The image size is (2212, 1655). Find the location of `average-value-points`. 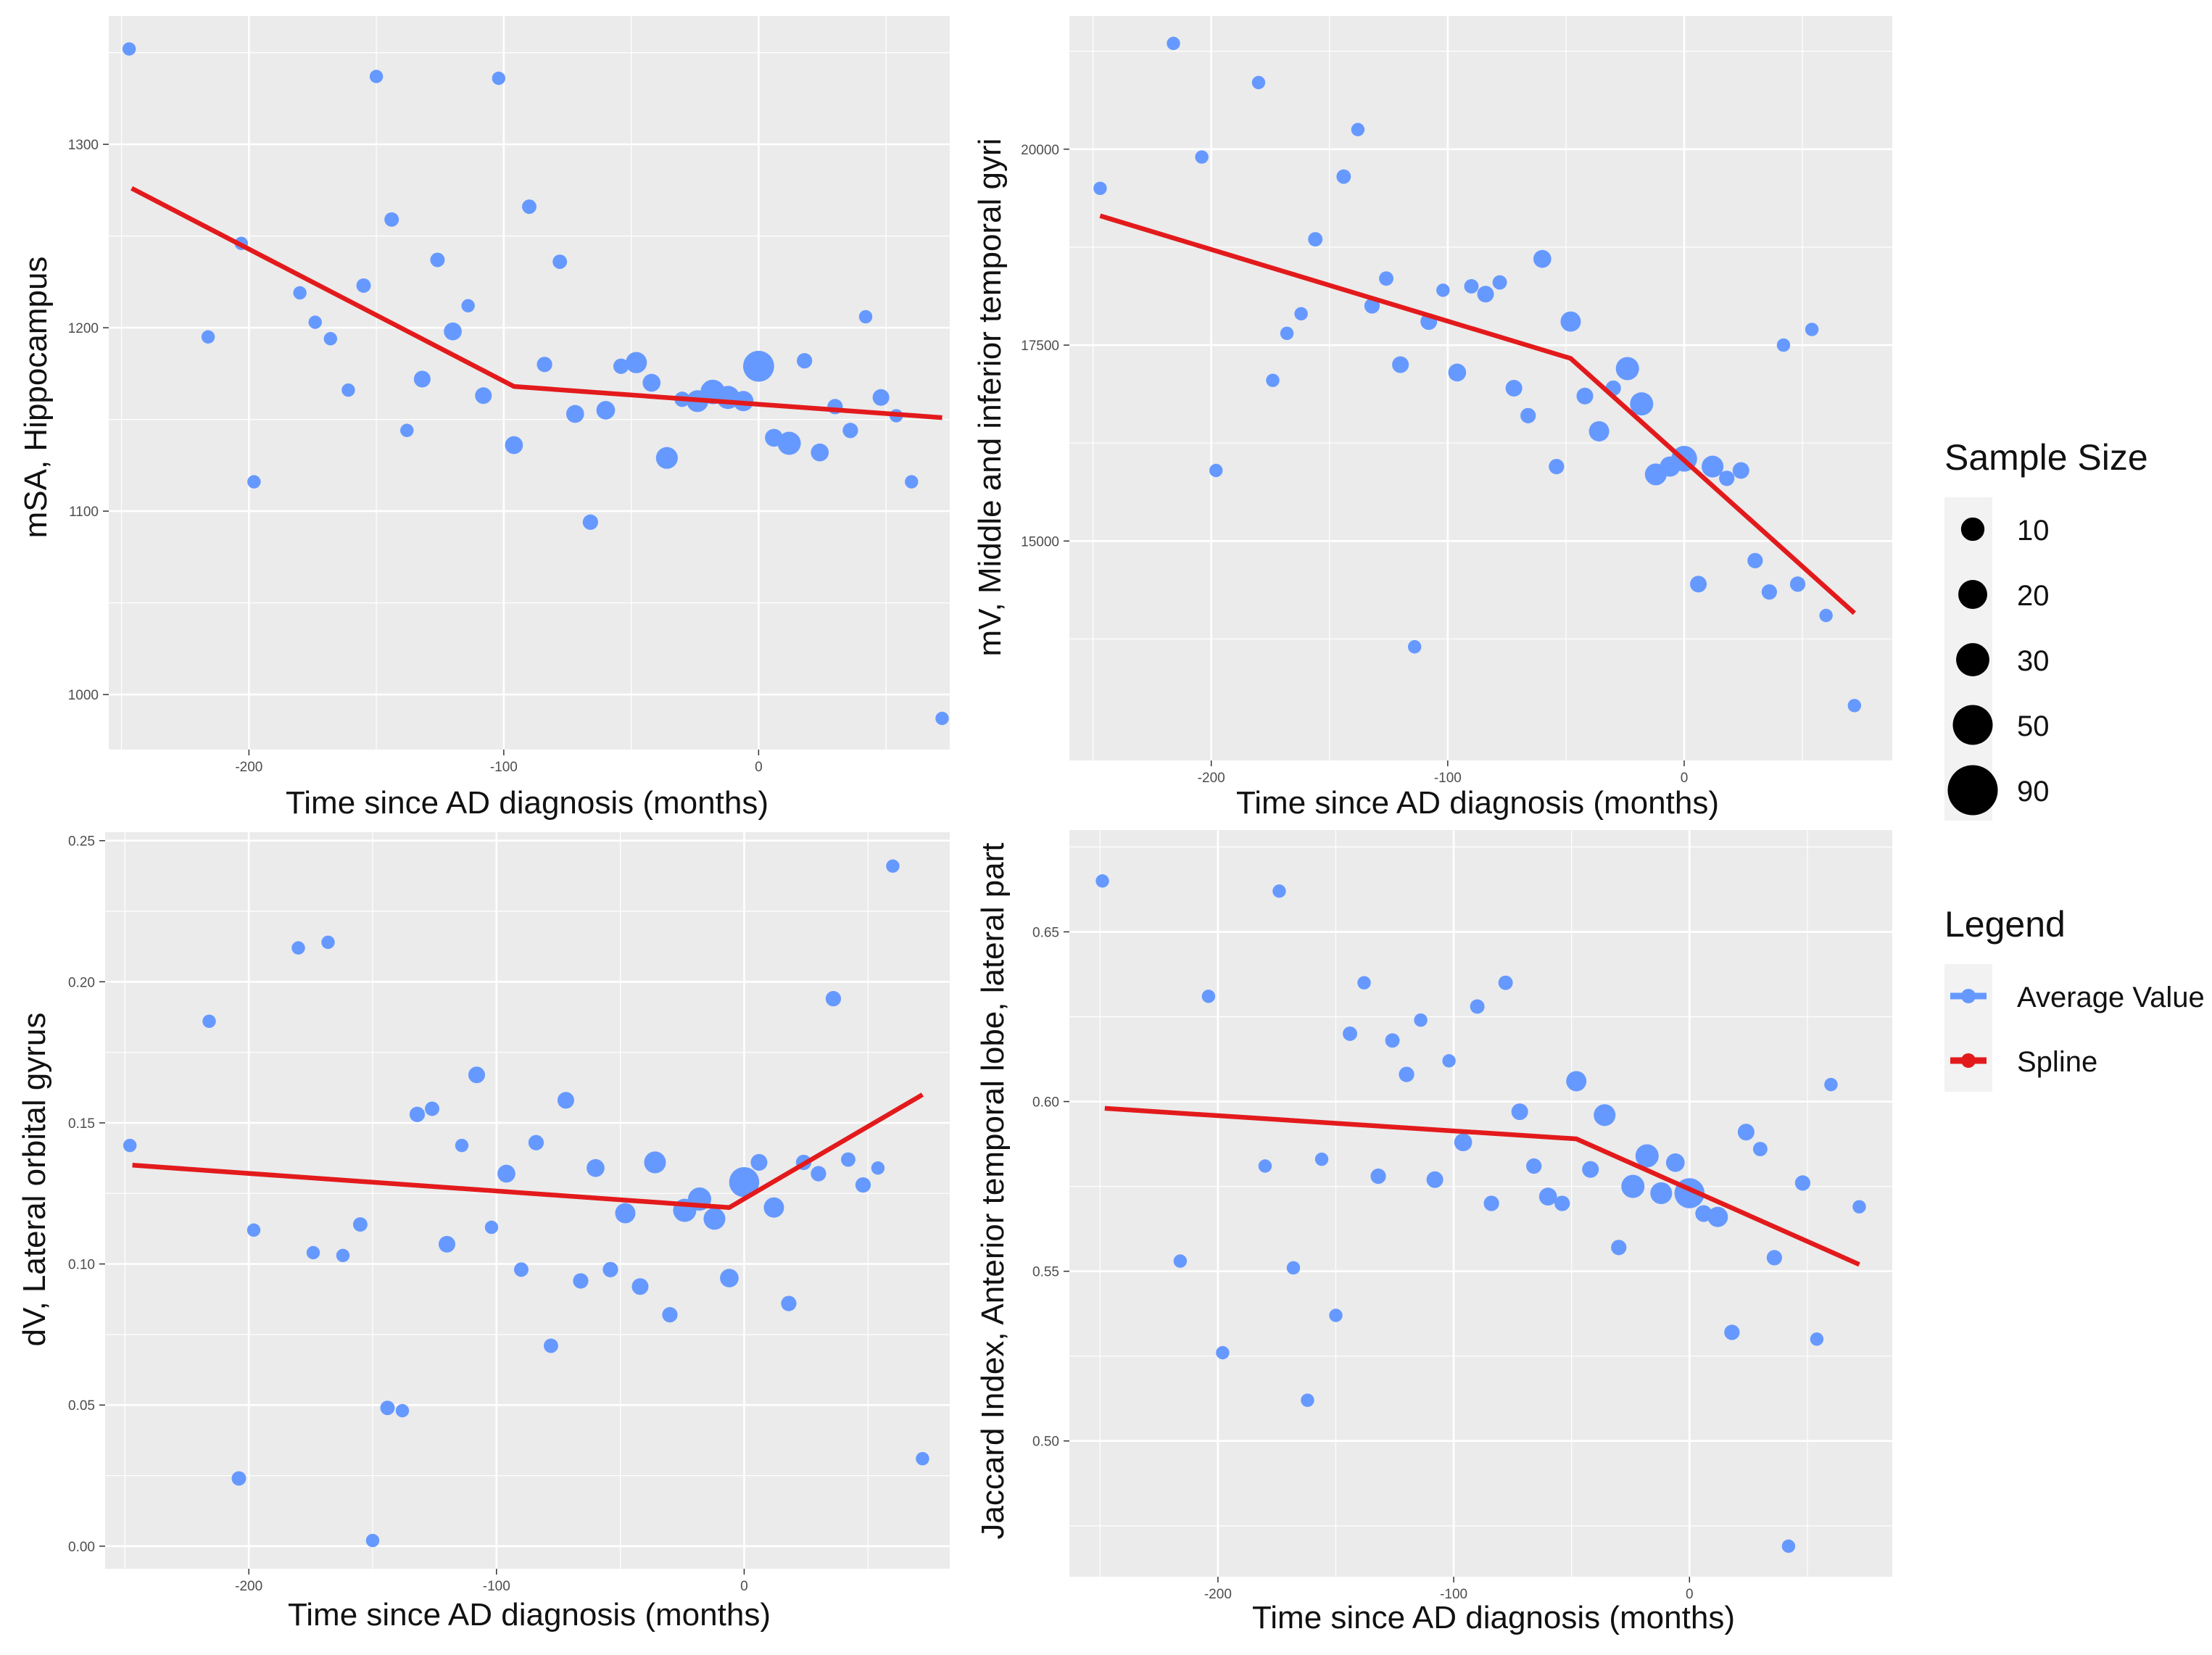

average-value-points is located at coordinates (1480, 1214).